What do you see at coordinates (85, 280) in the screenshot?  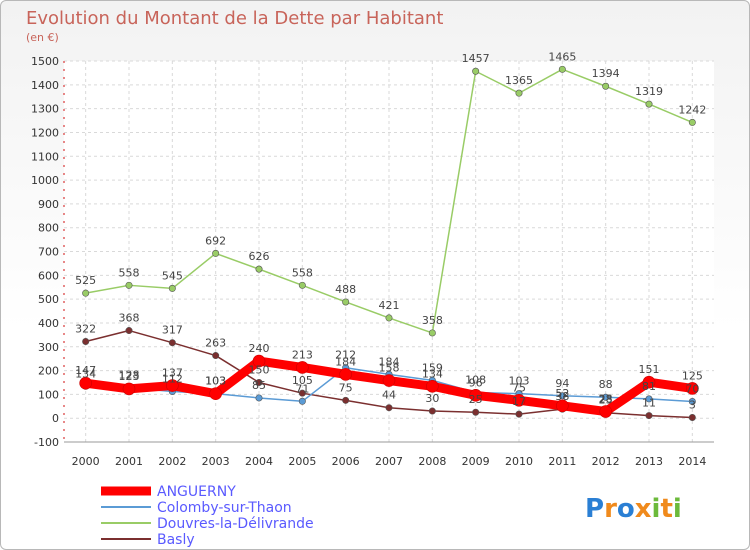 I see `data-label: 525` at bounding box center [85, 280].